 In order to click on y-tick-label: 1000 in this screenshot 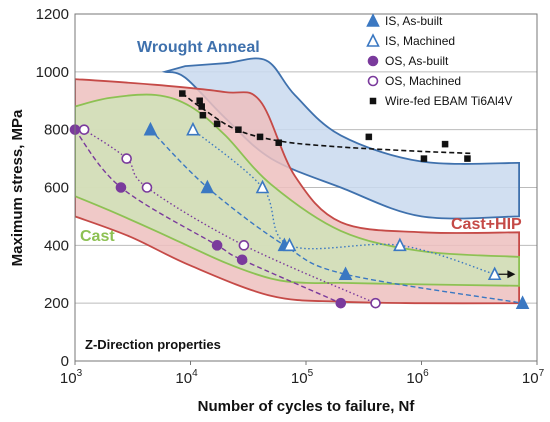, I will do `click(52, 72)`.